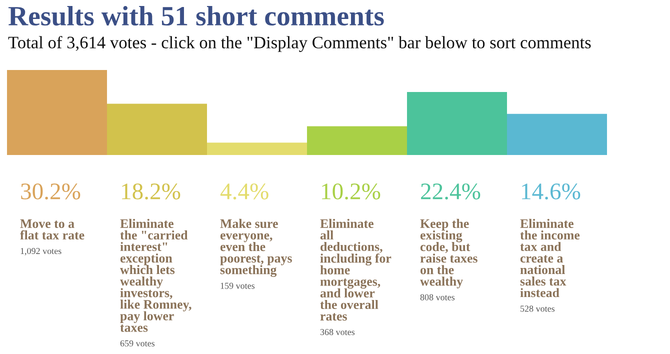  I want to click on text: 659 votes, so click(137, 343).